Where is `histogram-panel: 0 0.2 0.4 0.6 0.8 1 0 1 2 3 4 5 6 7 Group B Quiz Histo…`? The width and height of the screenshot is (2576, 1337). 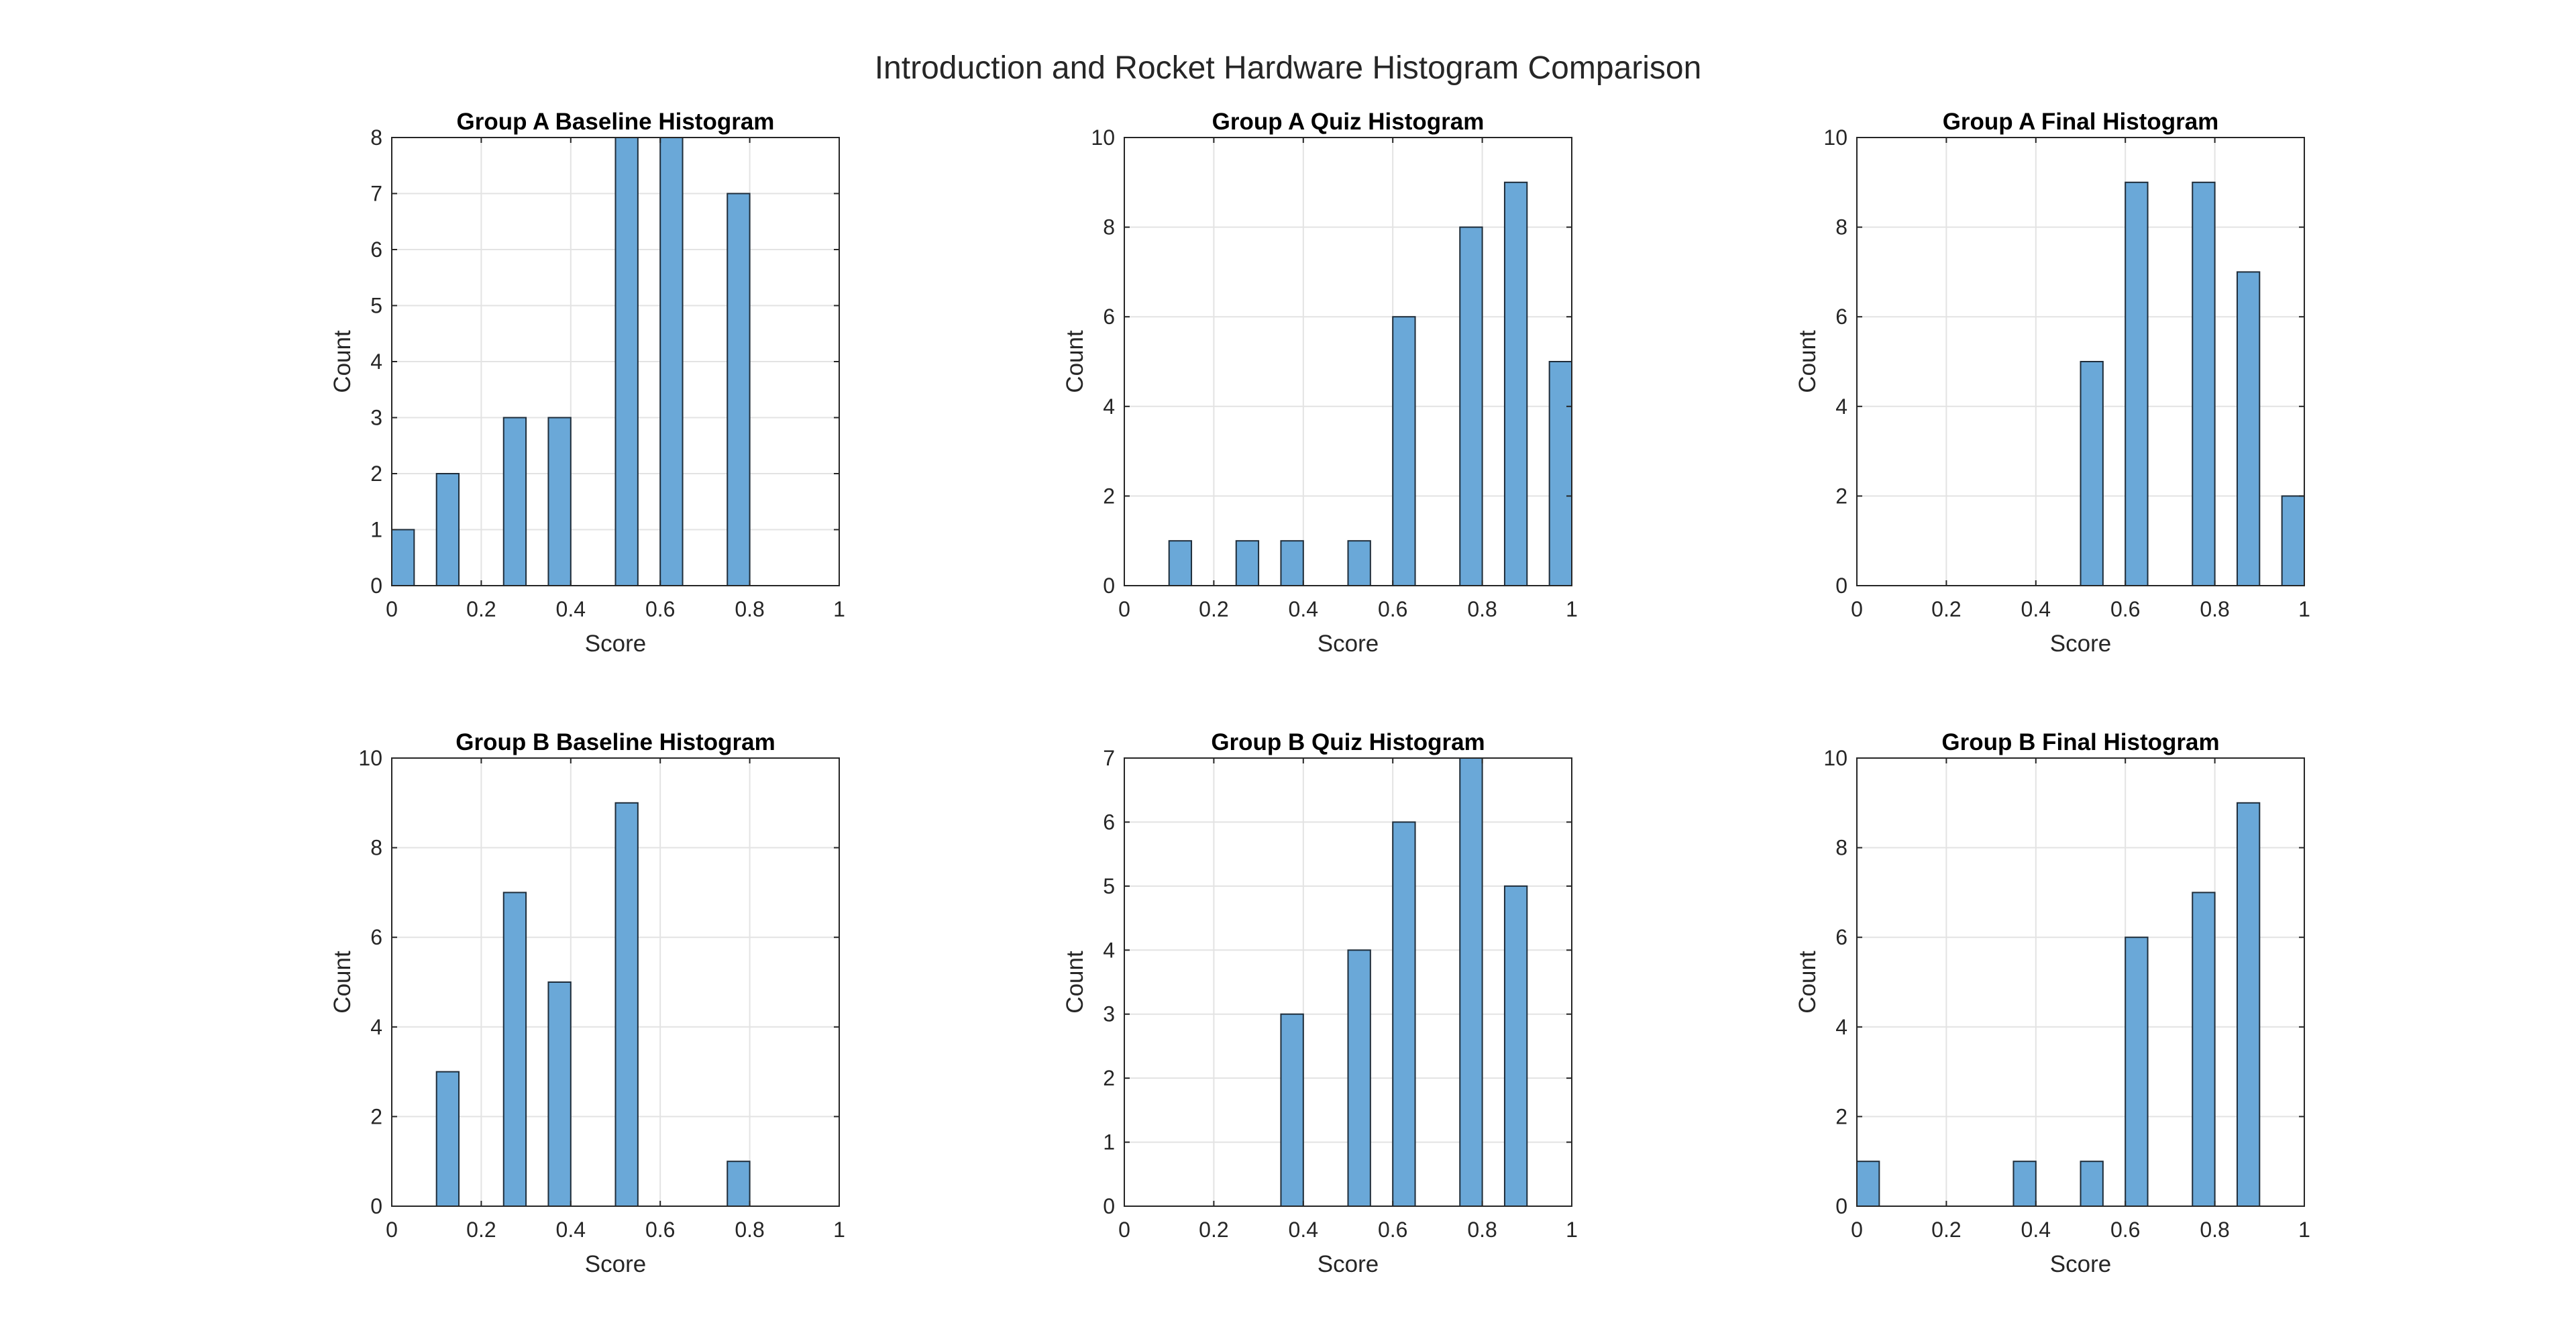
histogram-panel: 0 0.2 0.4 0.6 0.8 1 0 1 2 3 4 5 6 7 Group B Quiz Histo… is located at coordinates (1320, 1003).